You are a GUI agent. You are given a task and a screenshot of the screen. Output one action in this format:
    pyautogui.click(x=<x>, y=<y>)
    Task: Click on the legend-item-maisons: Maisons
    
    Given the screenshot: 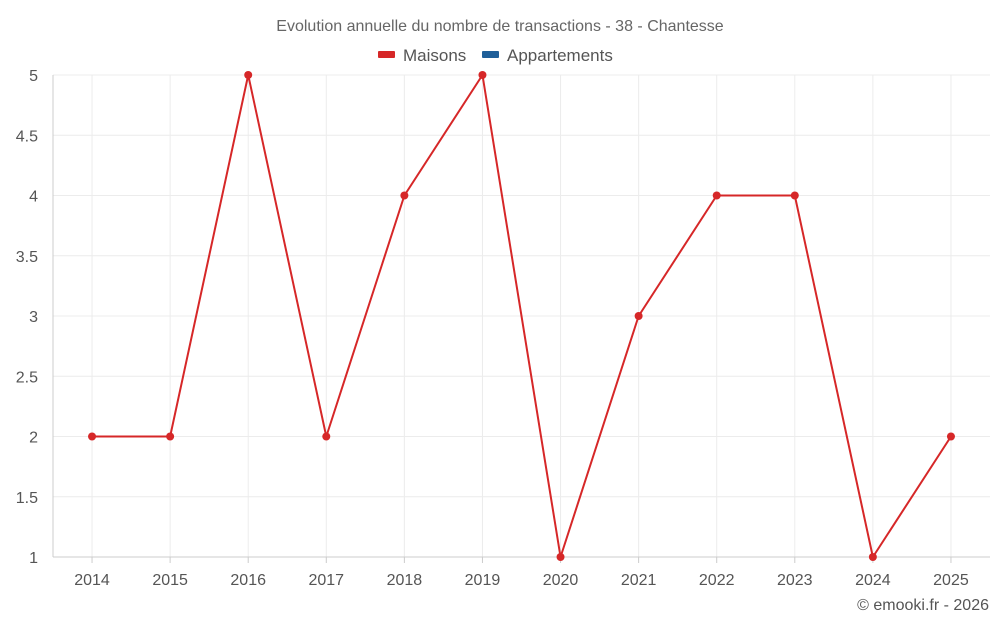 What is the action you would take?
    pyautogui.click(x=422, y=55)
    